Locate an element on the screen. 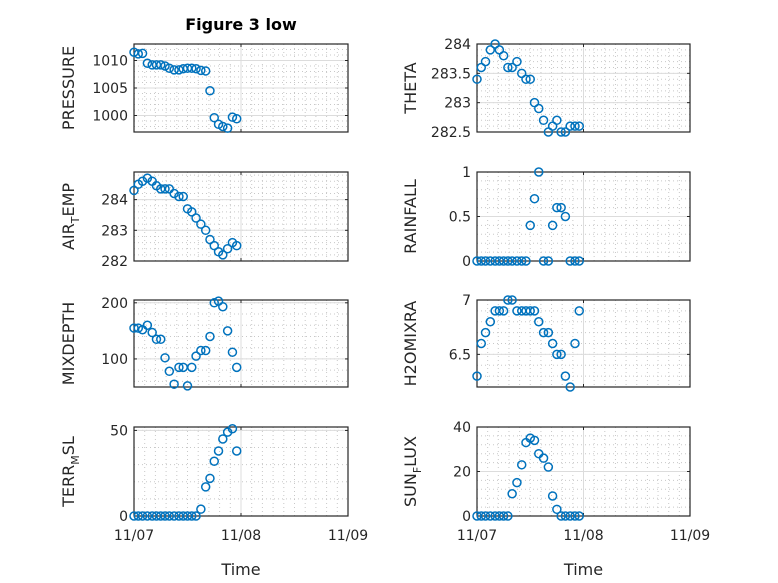  y-axis-label: THETA is located at coordinates (410, 88).